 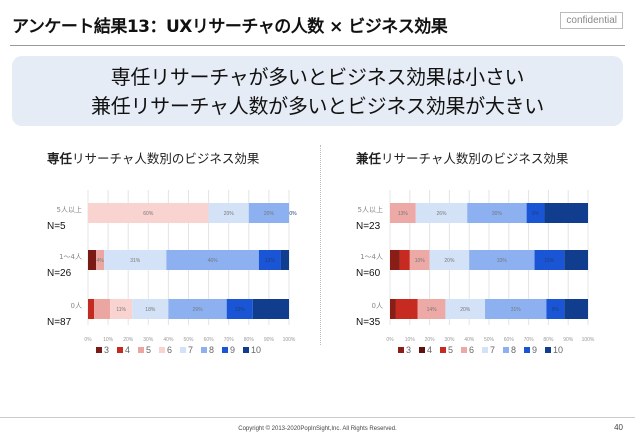 I want to click on data-label: 31%, so click(x=135, y=261).